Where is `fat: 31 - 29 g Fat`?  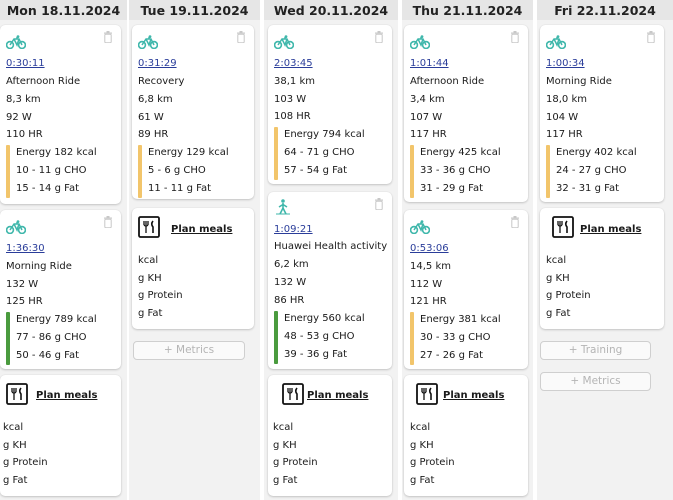 fat: 31 - 29 g Fat is located at coordinates (452, 188).